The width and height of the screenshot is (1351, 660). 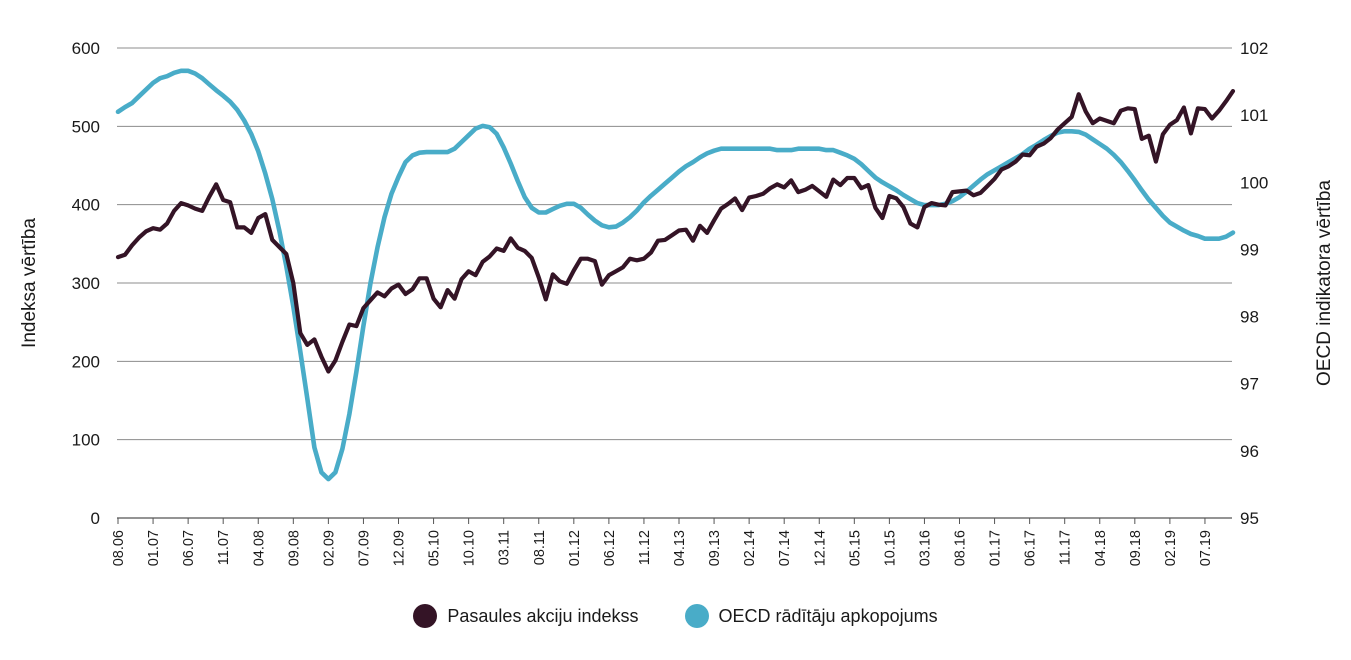 I want to click on left-tick-label: 200, so click(x=86, y=361).